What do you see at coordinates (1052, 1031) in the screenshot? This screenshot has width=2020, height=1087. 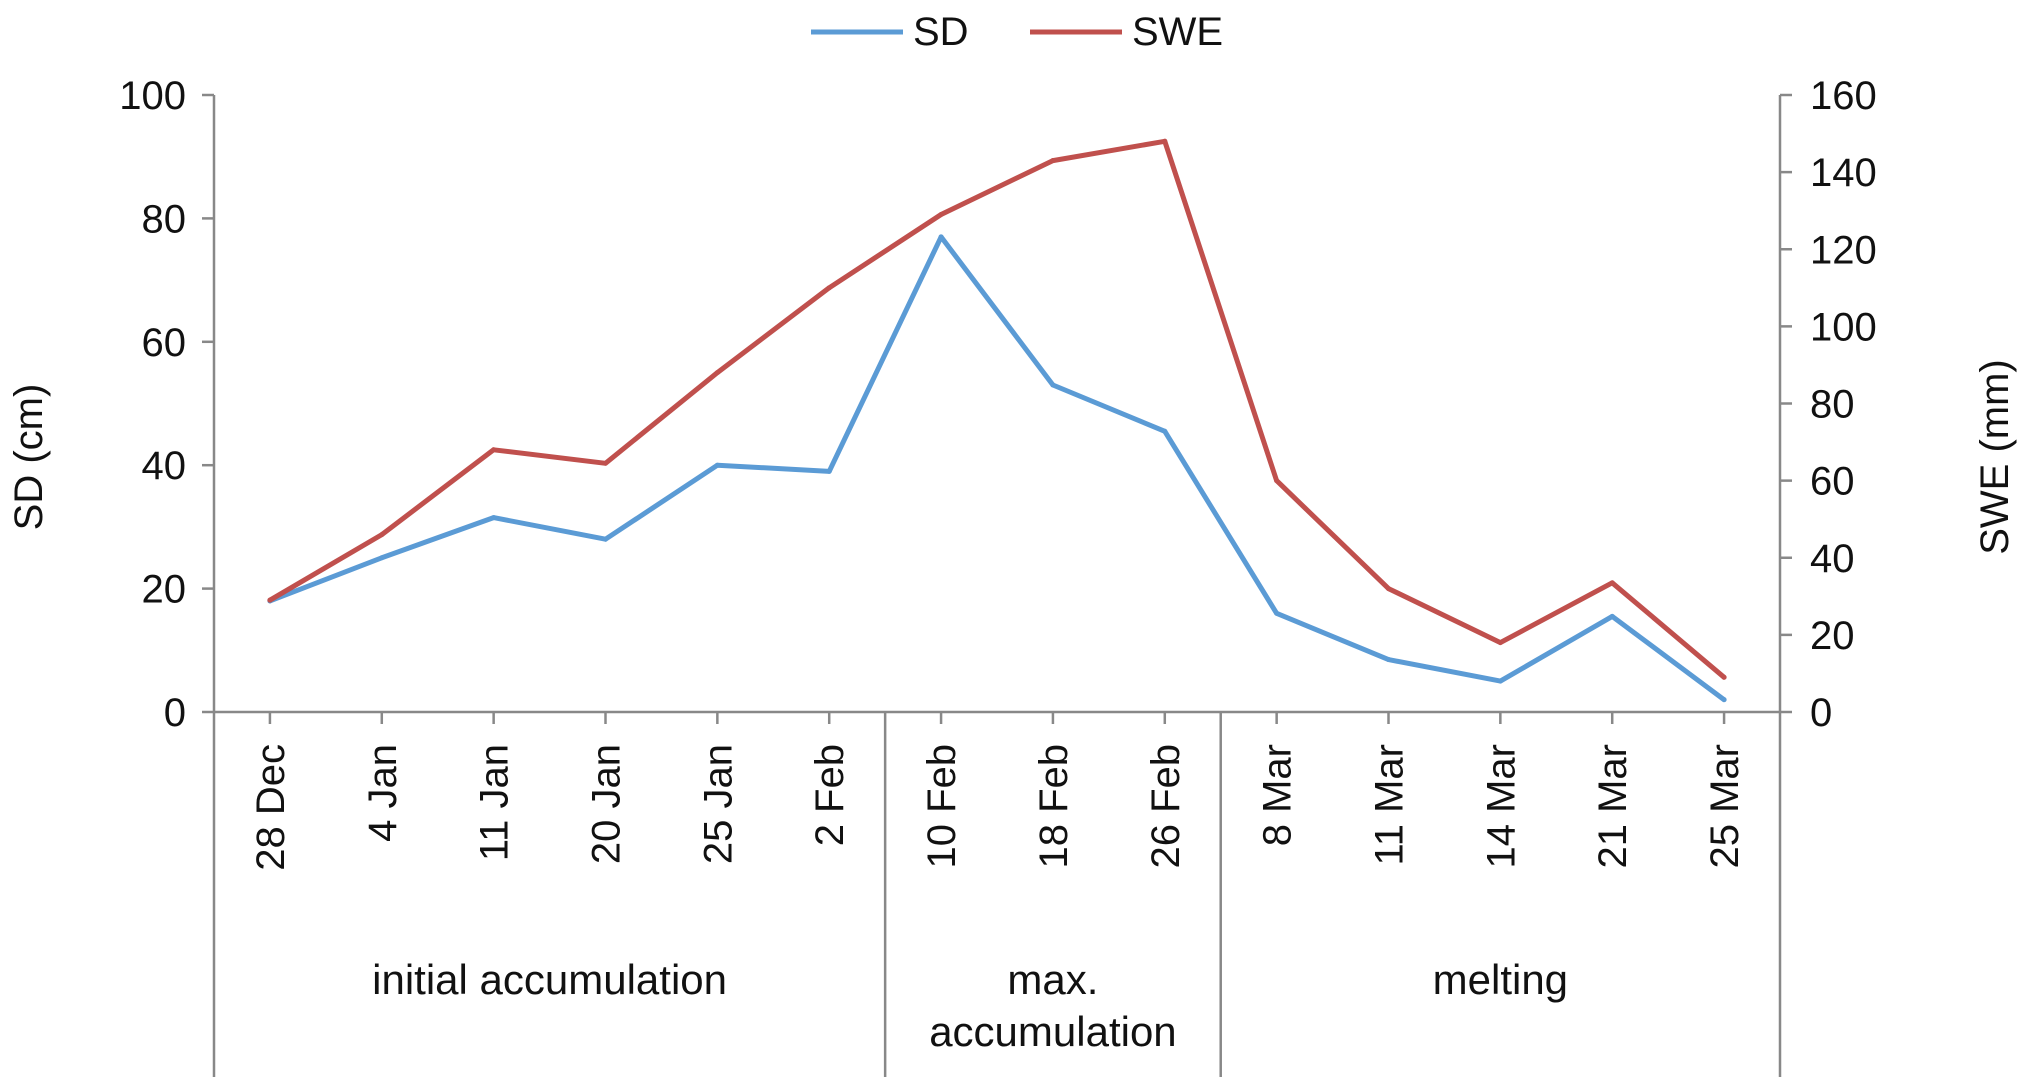 I see `group-label-line: accumulation` at bounding box center [1052, 1031].